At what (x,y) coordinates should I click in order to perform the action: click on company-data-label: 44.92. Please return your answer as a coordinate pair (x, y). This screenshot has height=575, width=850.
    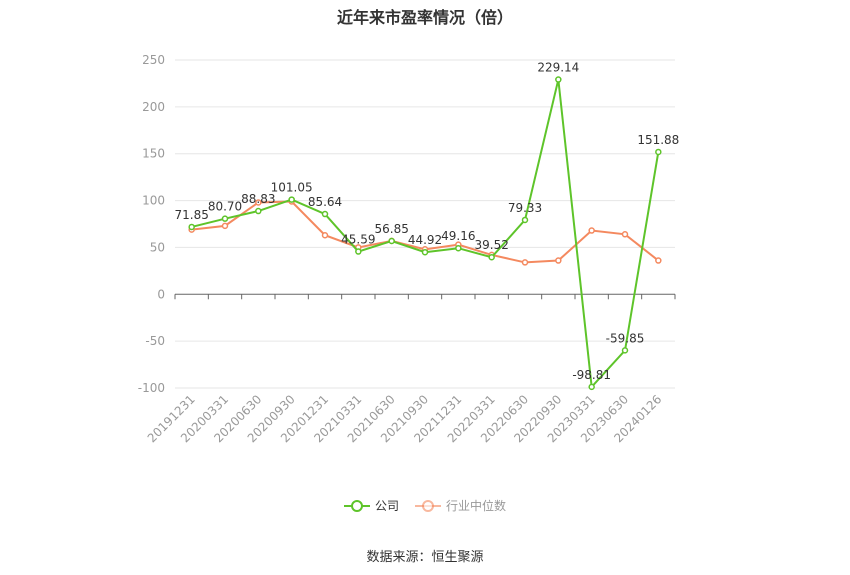
    Looking at the image, I should click on (425, 240).